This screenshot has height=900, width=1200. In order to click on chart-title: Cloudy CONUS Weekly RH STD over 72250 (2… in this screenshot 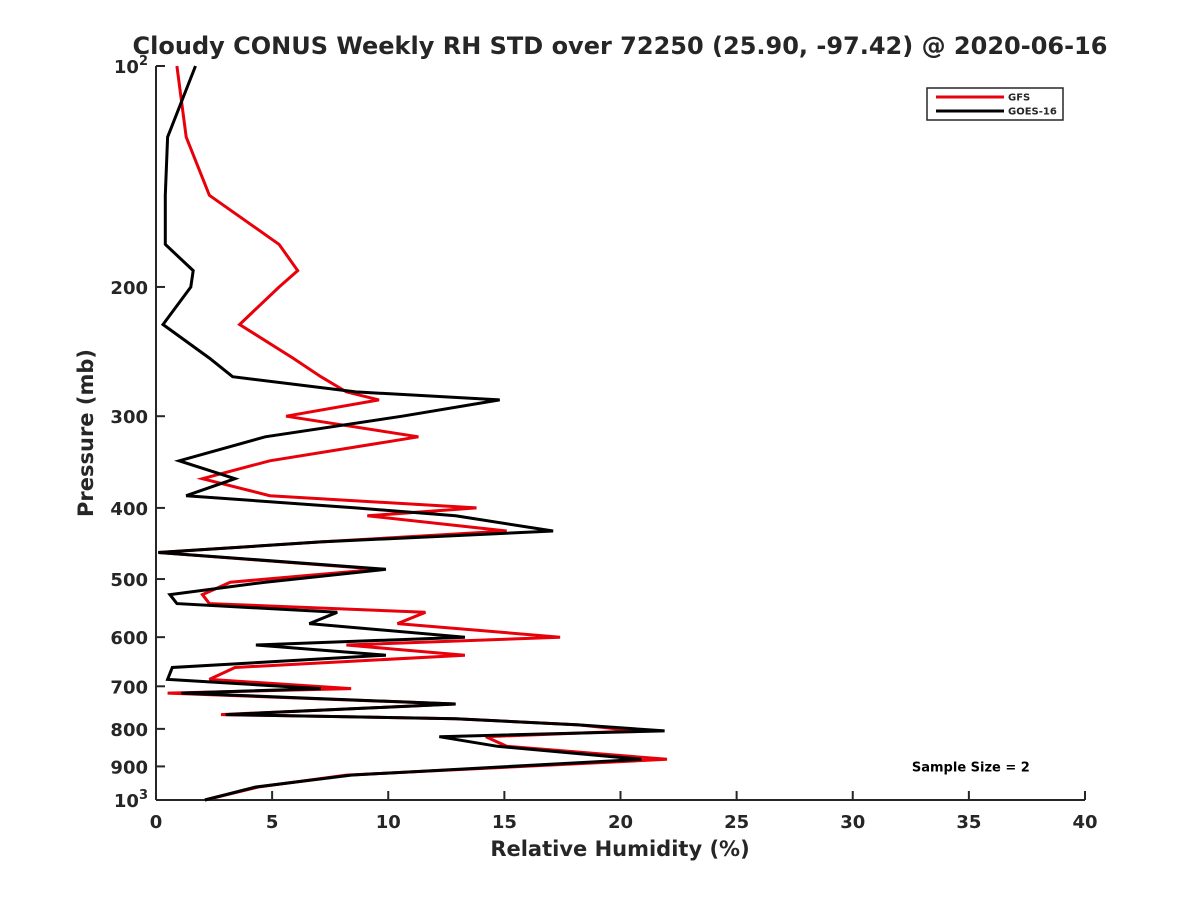, I will do `click(620, 46)`.